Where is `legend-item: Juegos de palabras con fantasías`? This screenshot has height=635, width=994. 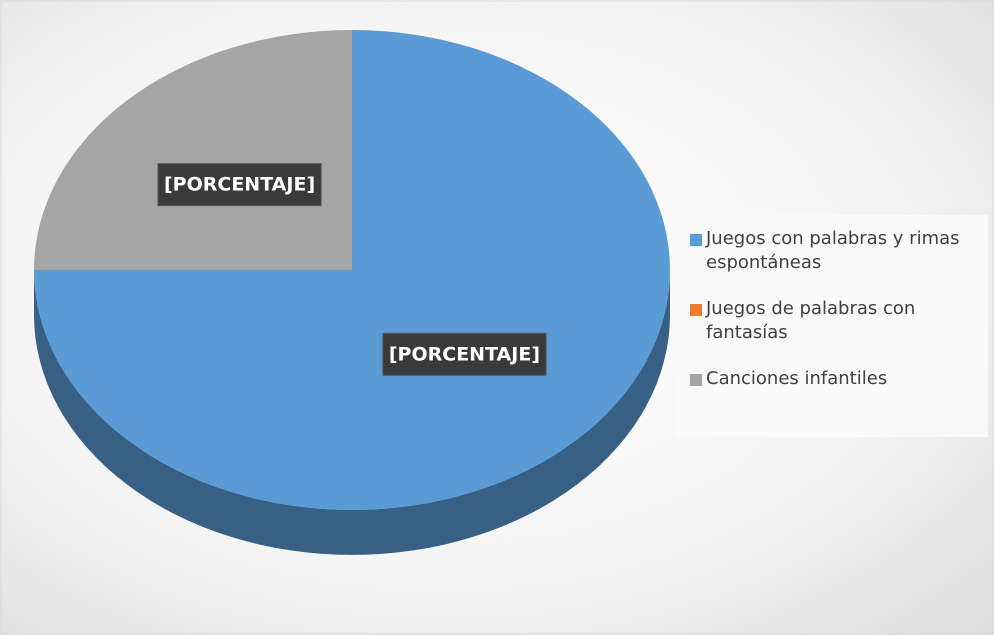 legend-item: Juegos de palabras con fantasías is located at coordinates (835, 321).